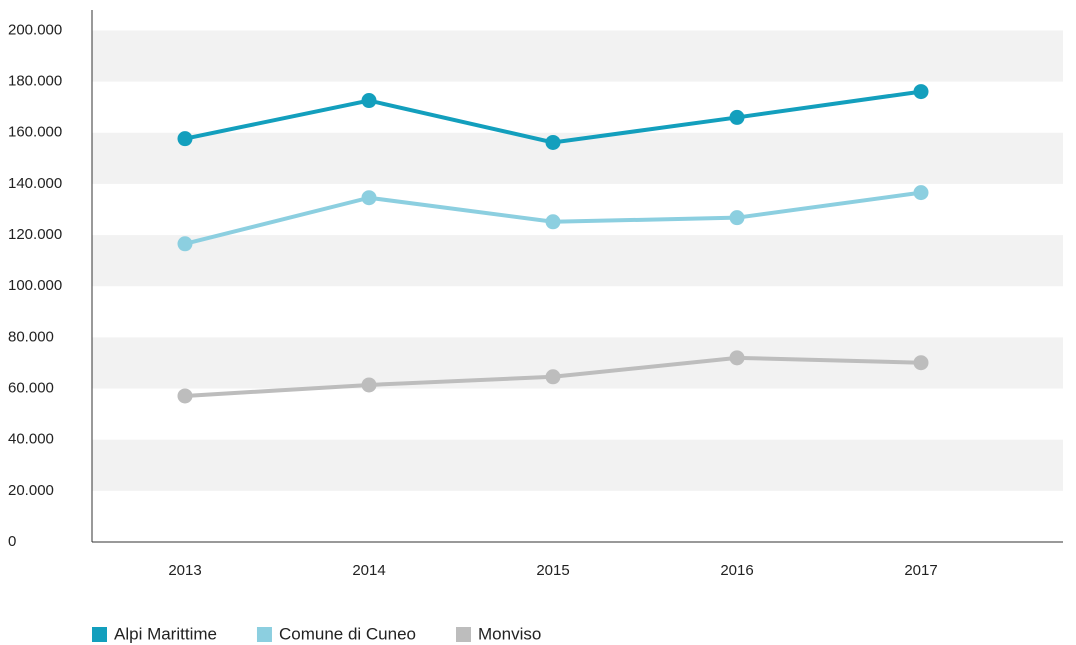 This screenshot has height=645, width=1076. Describe the element at coordinates (31, 388) in the screenshot. I see `y-tick-label: 60.000` at that location.